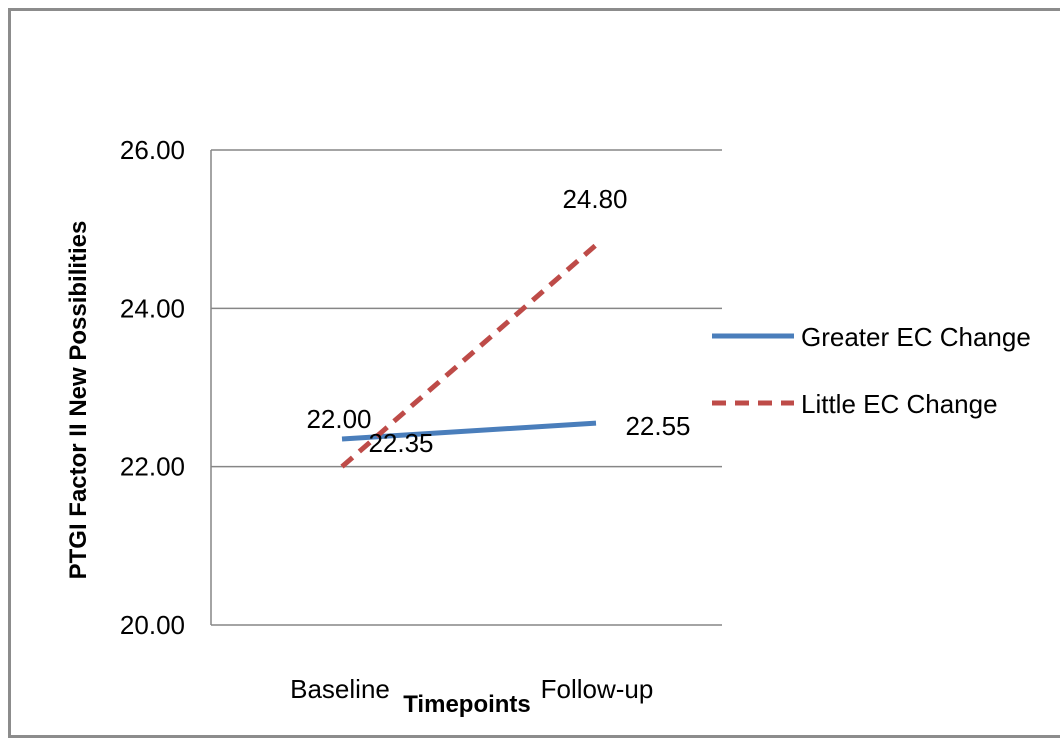 The image size is (1060, 738). What do you see at coordinates (152, 308) in the screenshot?
I see `y-tick-label: 24.00` at bounding box center [152, 308].